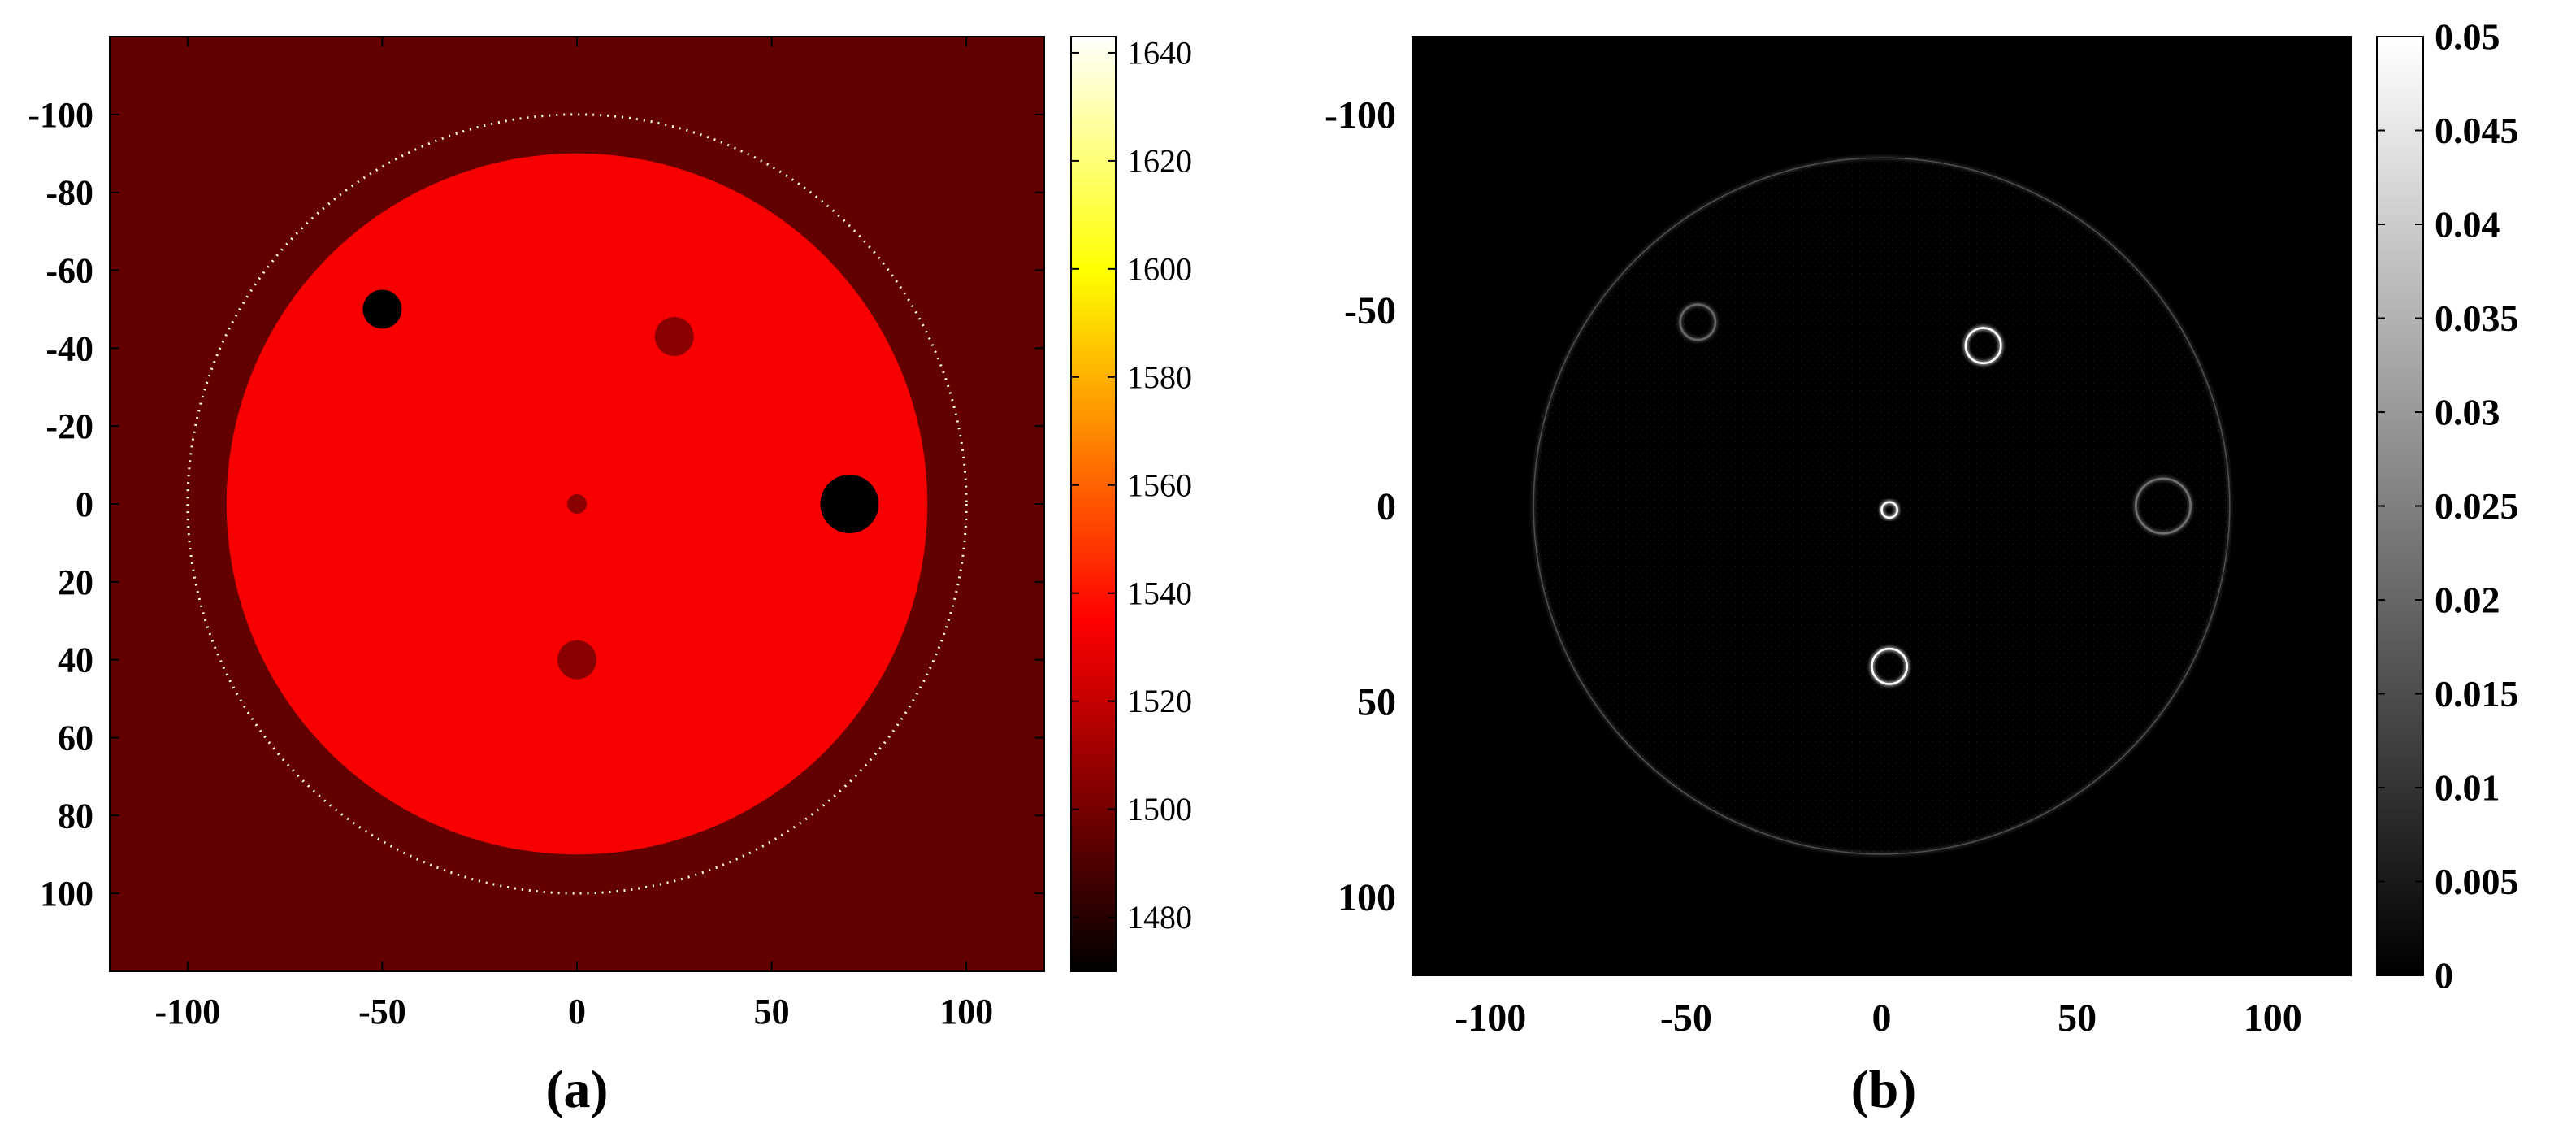  Describe the element at coordinates (1159, 160) in the screenshot. I see `colorbar-tick-label: 1620` at that location.